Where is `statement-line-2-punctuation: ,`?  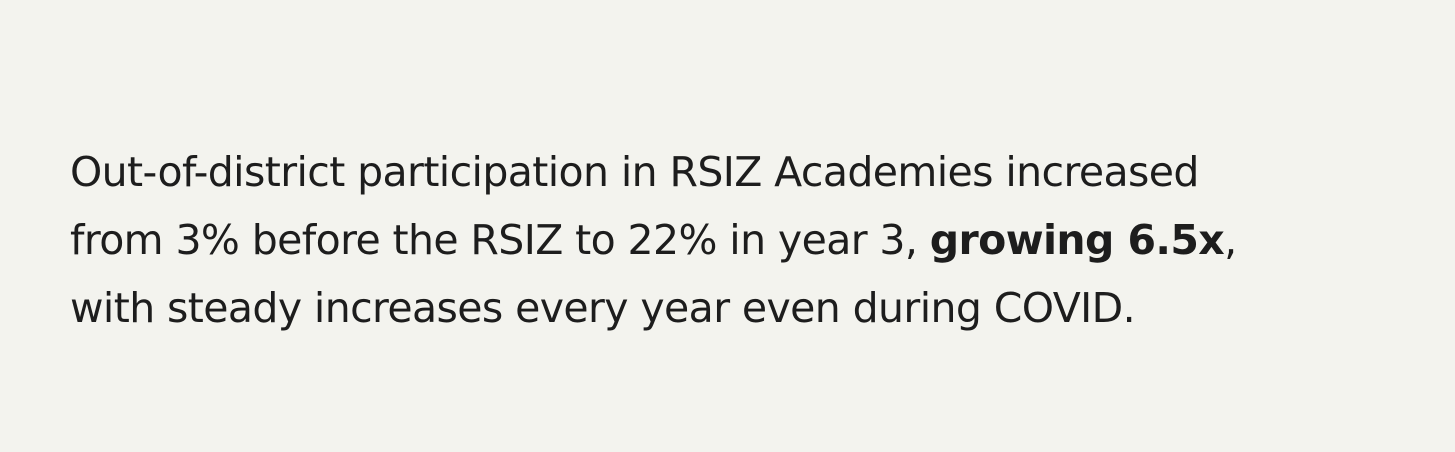 statement-line-2-punctuation: , is located at coordinates (1230, 240).